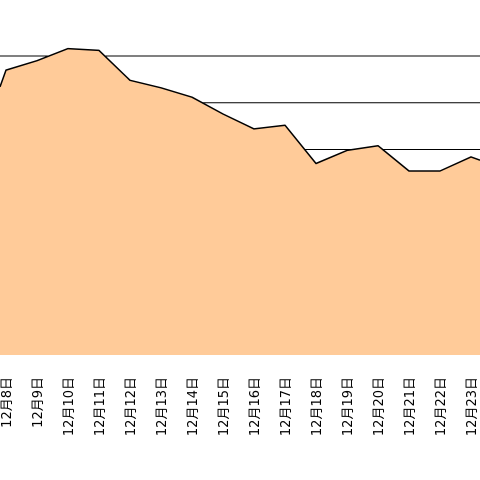 Image resolution: width=480 pixels, height=480 pixels. I want to click on x-tick-label: 12月22日, so click(441, 406).